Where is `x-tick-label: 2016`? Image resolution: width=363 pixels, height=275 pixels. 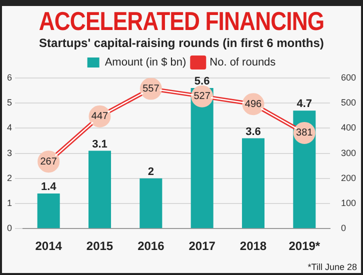 x-tick-label: 2016 is located at coordinates (151, 246).